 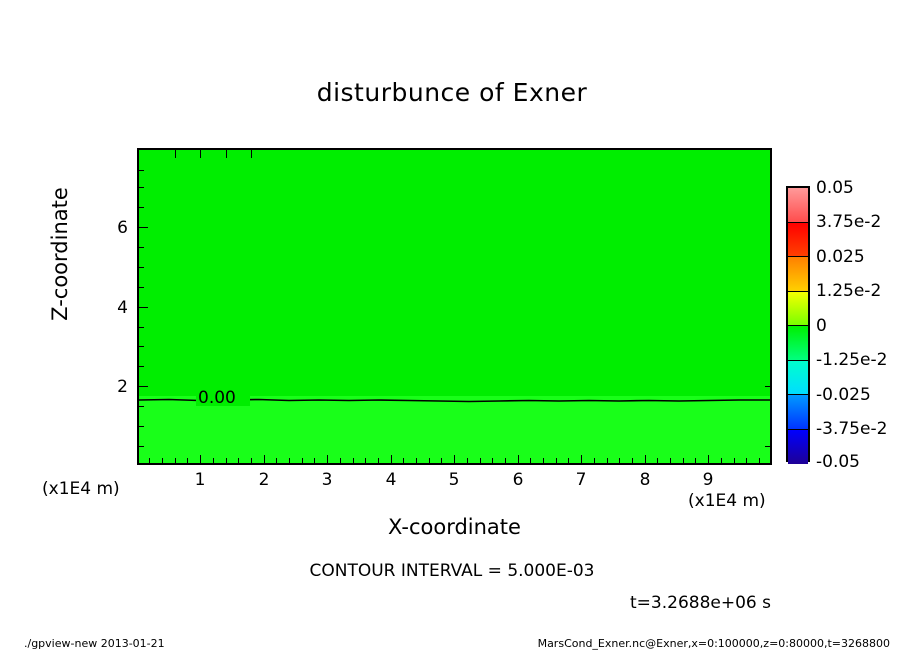 I want to click on contour-label: 0.00, so click(x=217, y=398).